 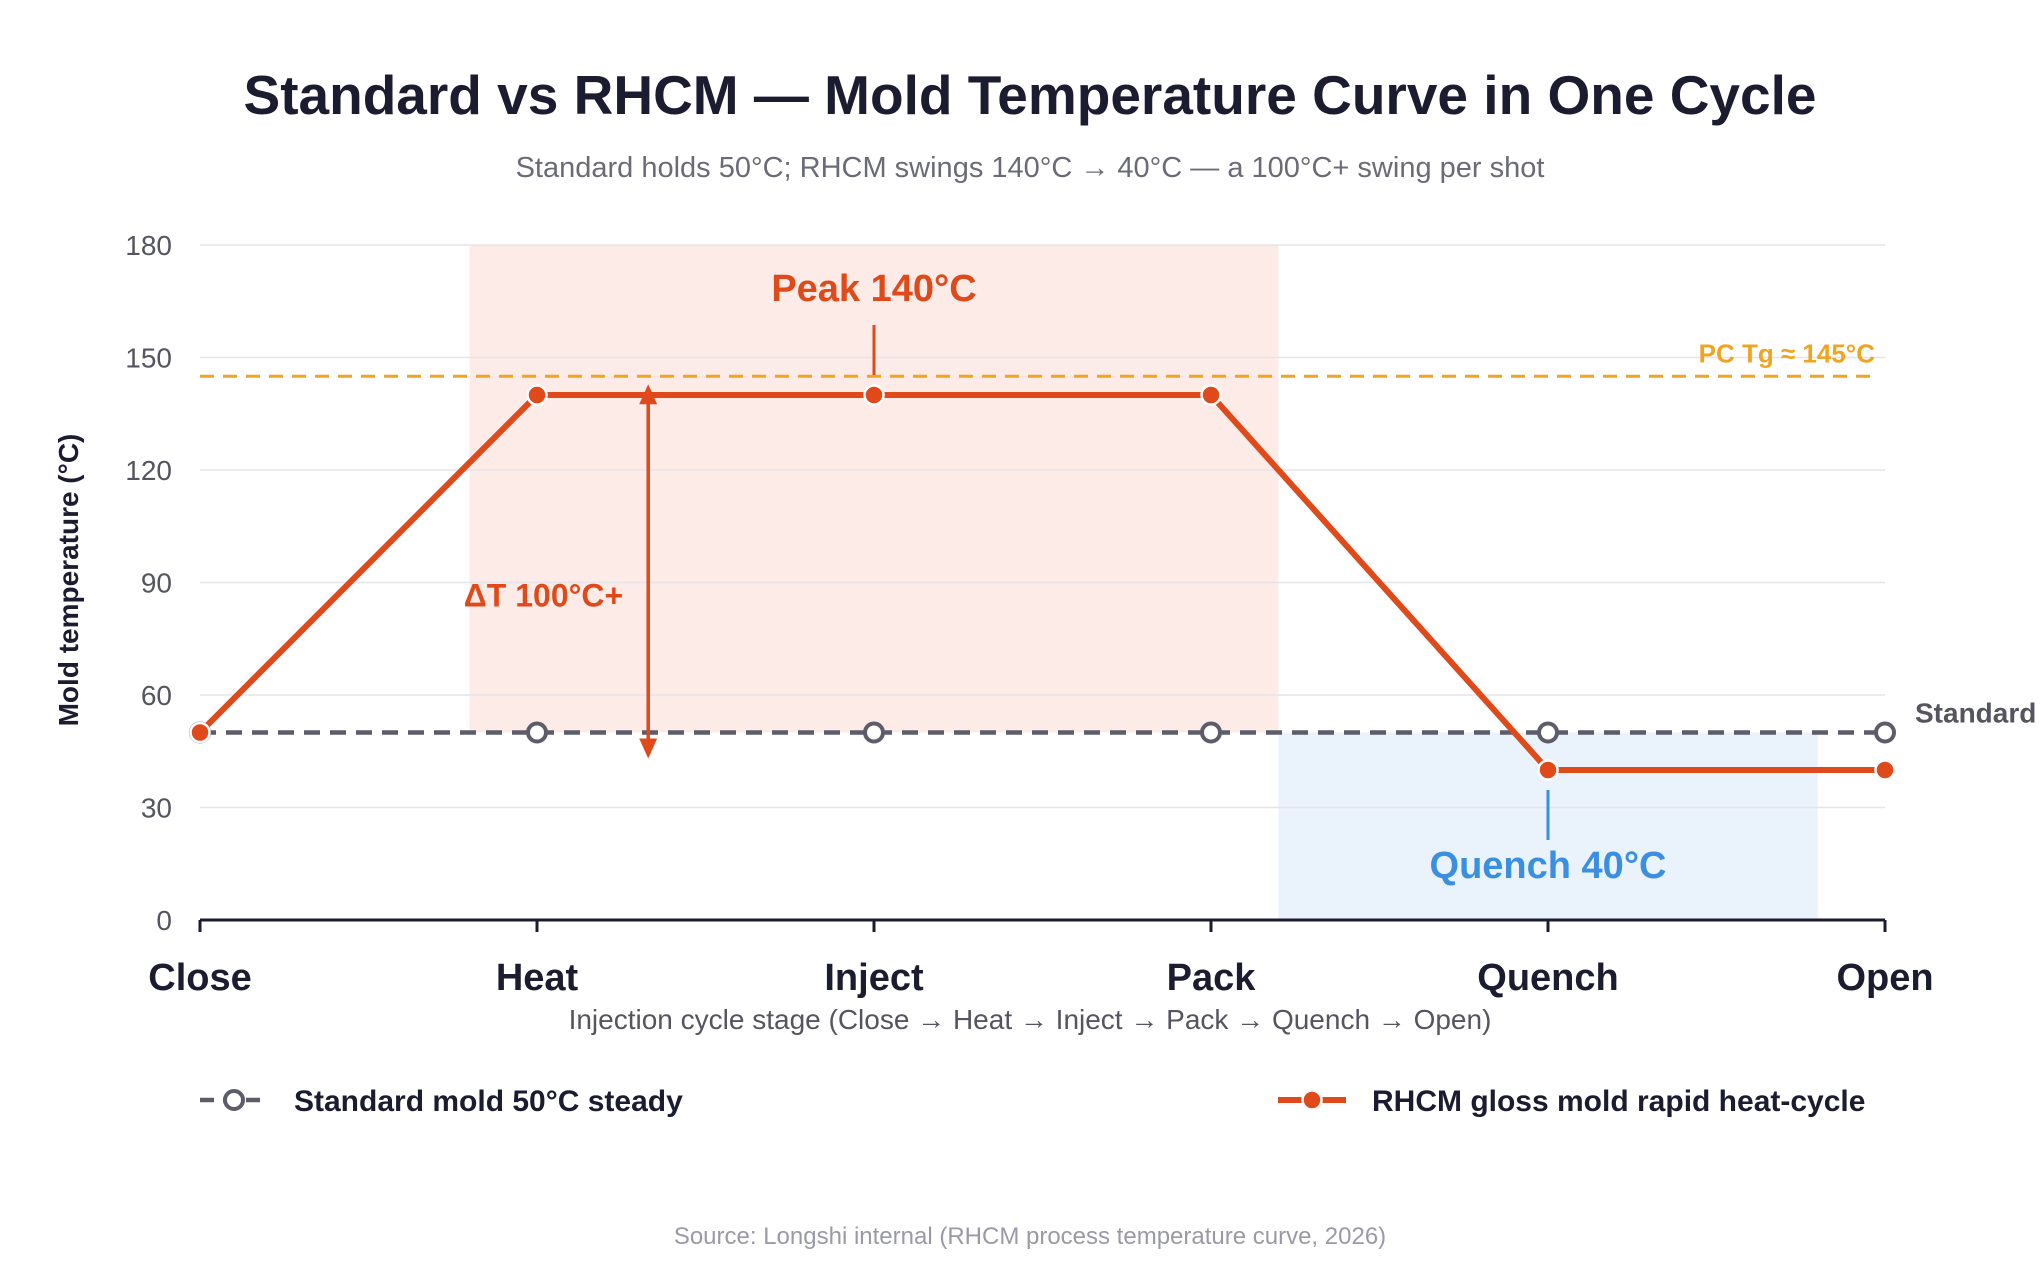 I want to click on y-axis-label: Mold temperature (°C), so click(x=68, y=580).